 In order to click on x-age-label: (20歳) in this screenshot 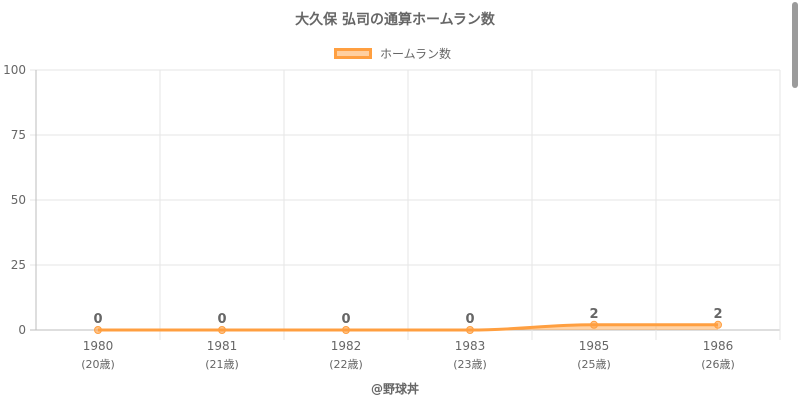, I will do `click(98, 364)`.